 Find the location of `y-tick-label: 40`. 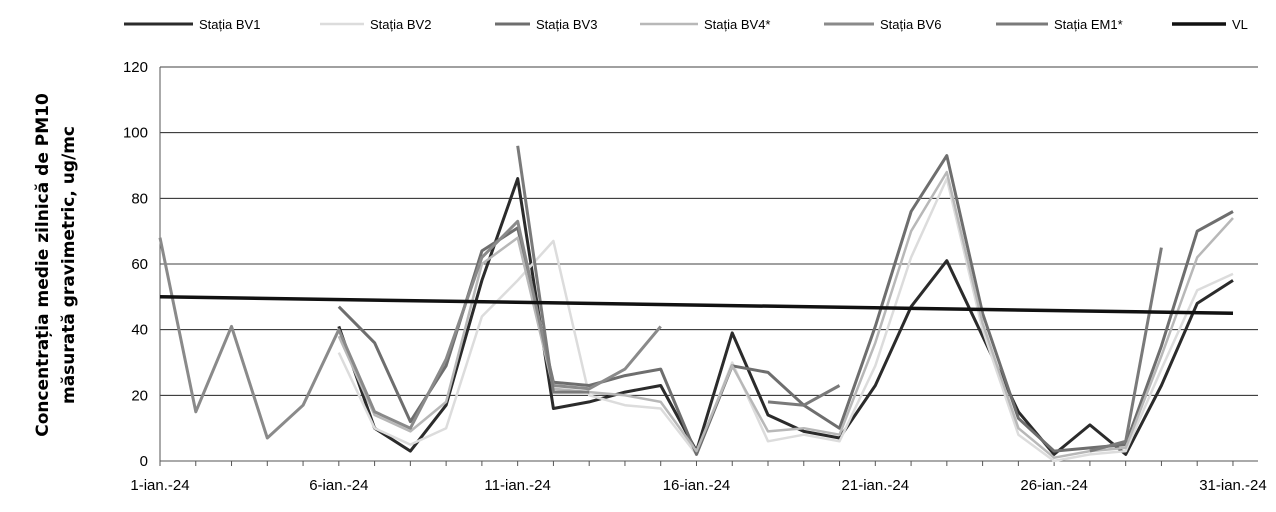

y-tick-label: 40 is located at coordinates (139, 330).